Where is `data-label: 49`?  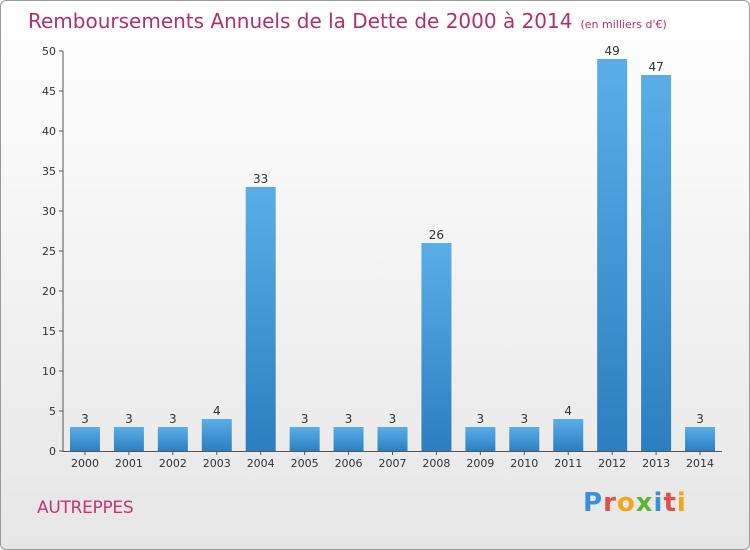 data-label: 49 is located at coordinates (612, 51).